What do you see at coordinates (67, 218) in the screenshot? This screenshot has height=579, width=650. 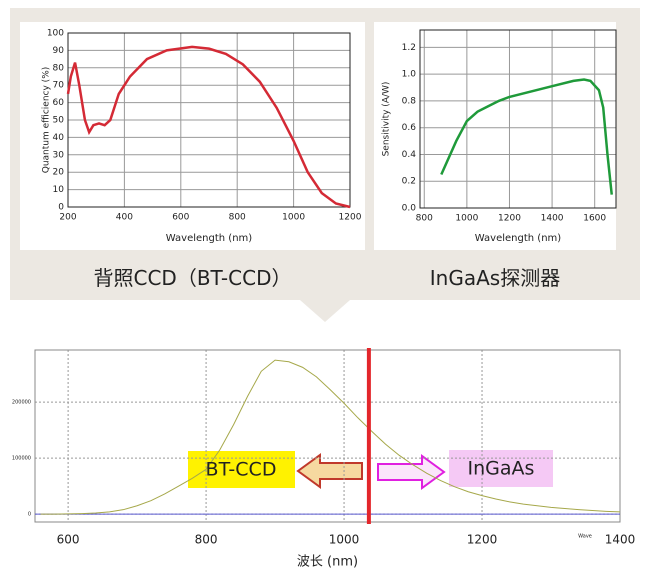 I see `x-tick-label: 200` at bounding box center [67, 218].